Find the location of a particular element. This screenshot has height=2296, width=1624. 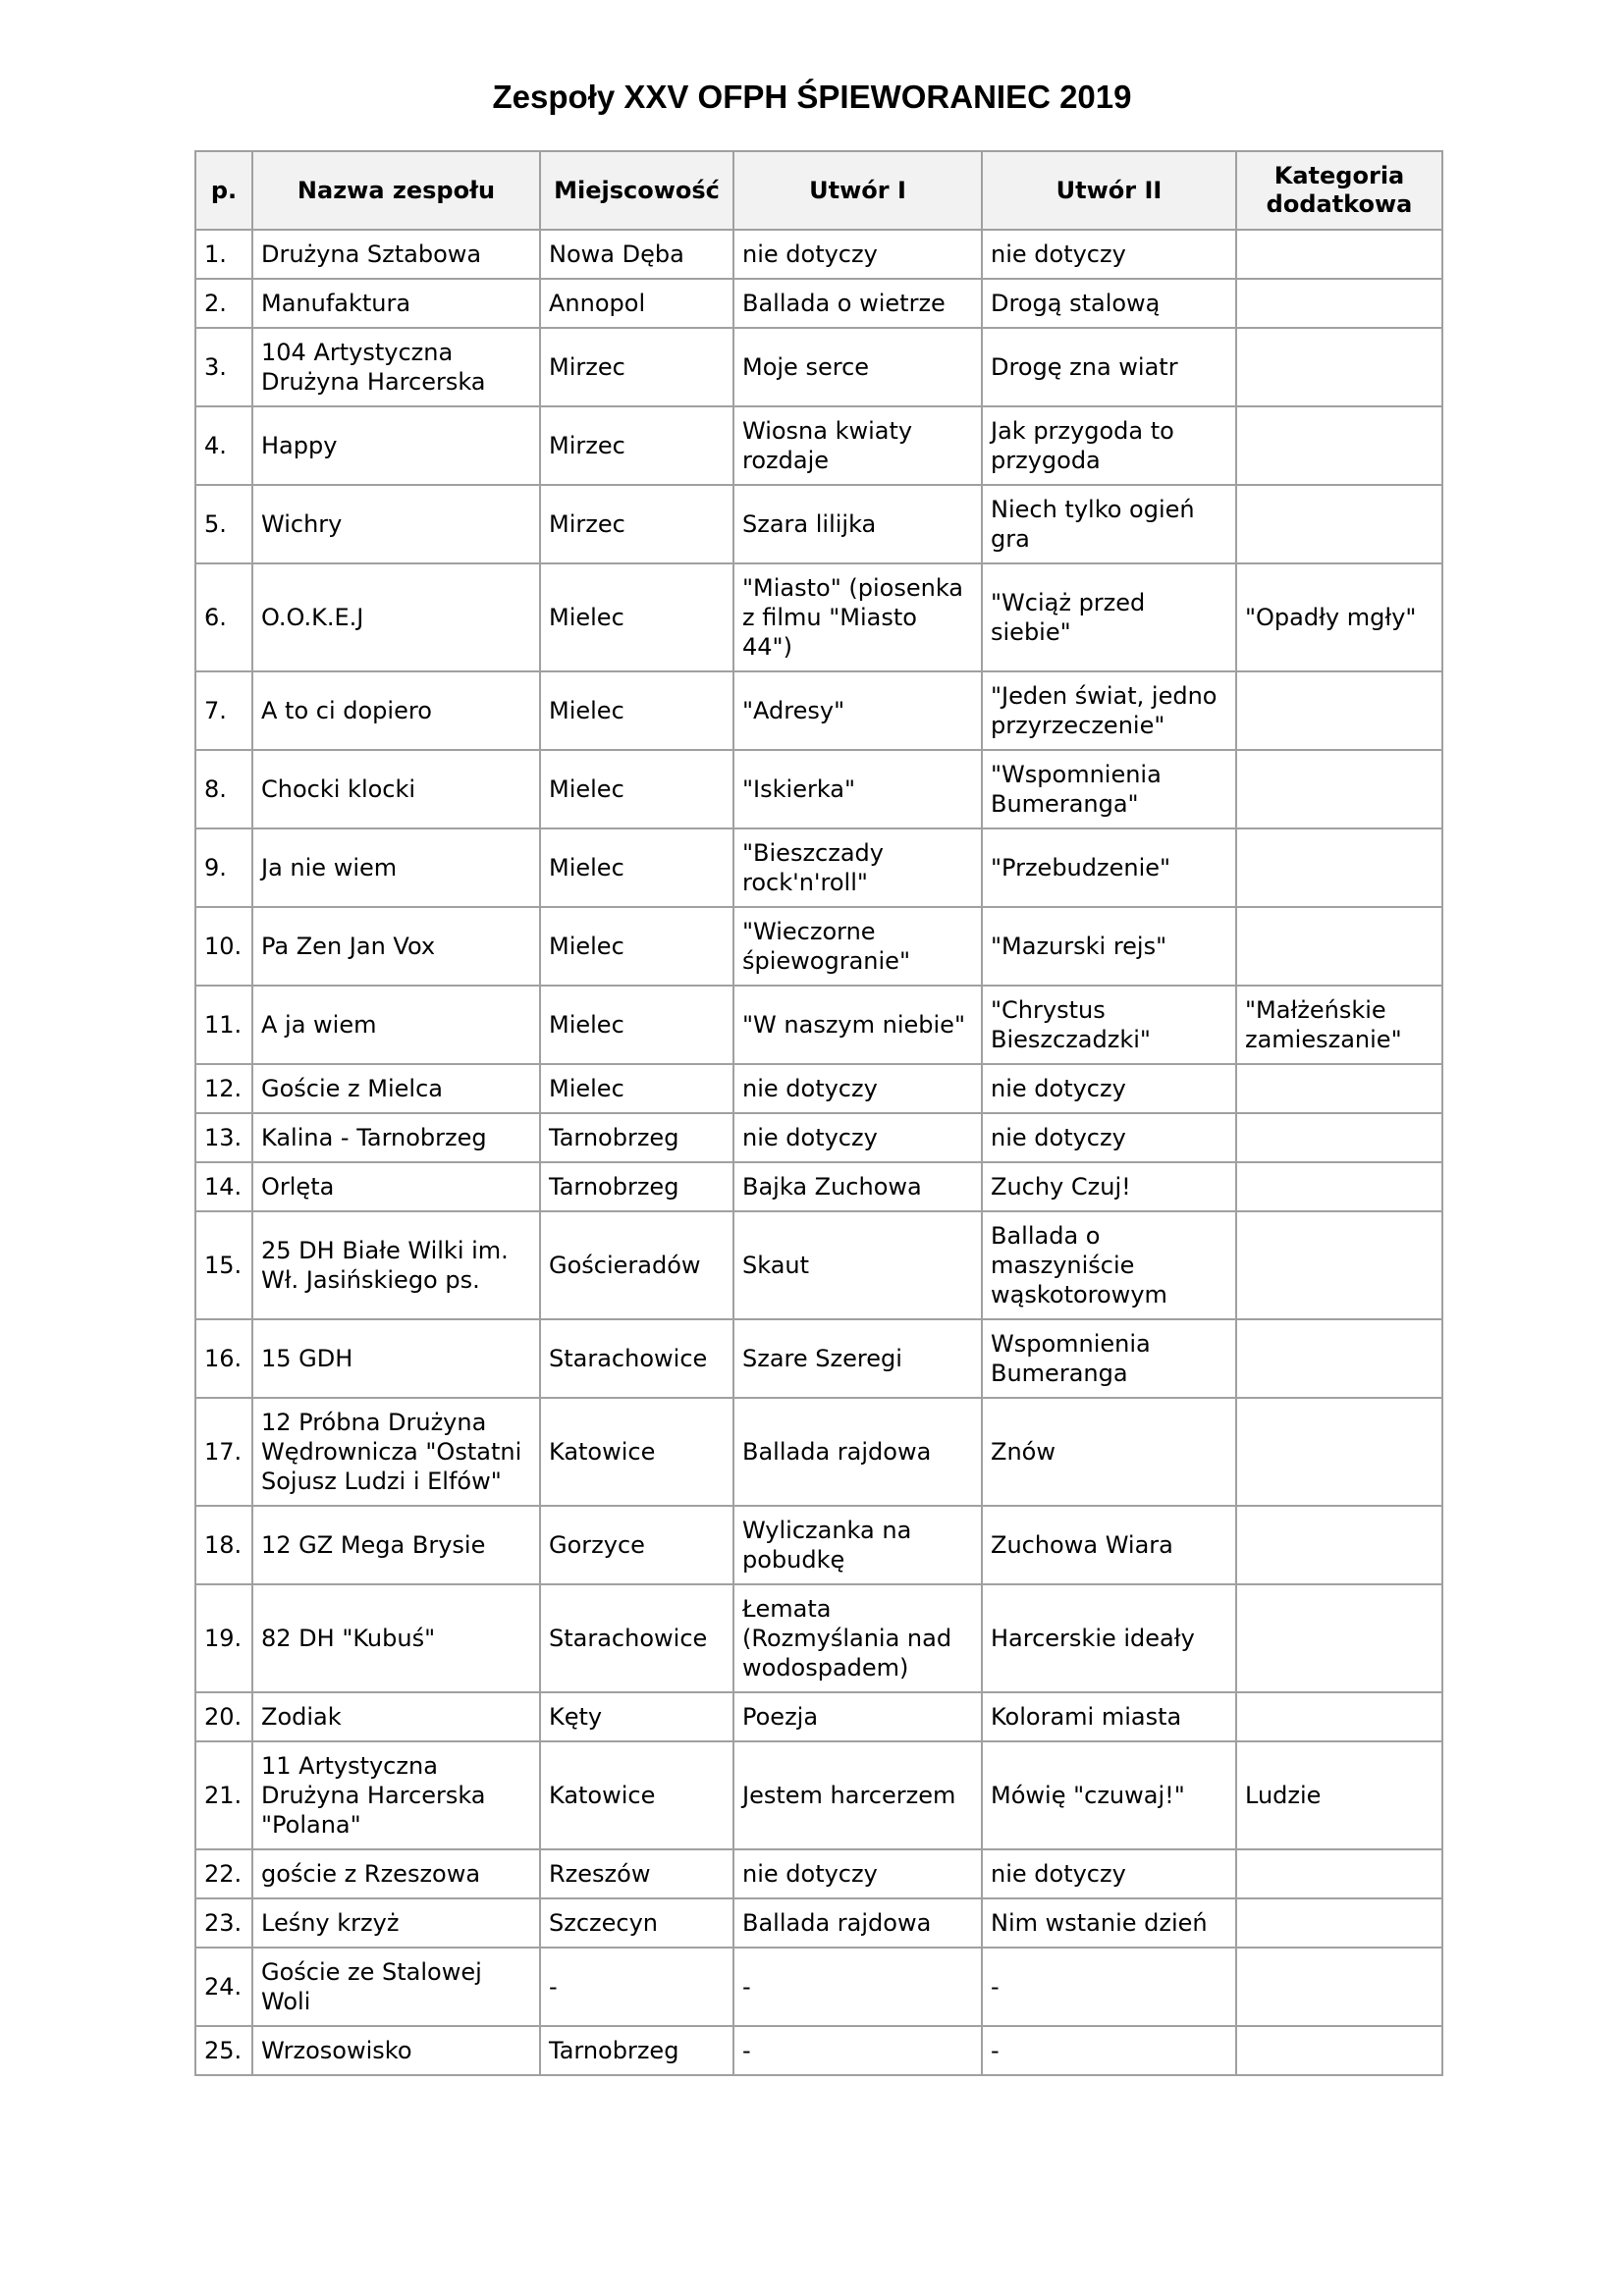

table-cell: 15. is located at coordinates (223, 1265).